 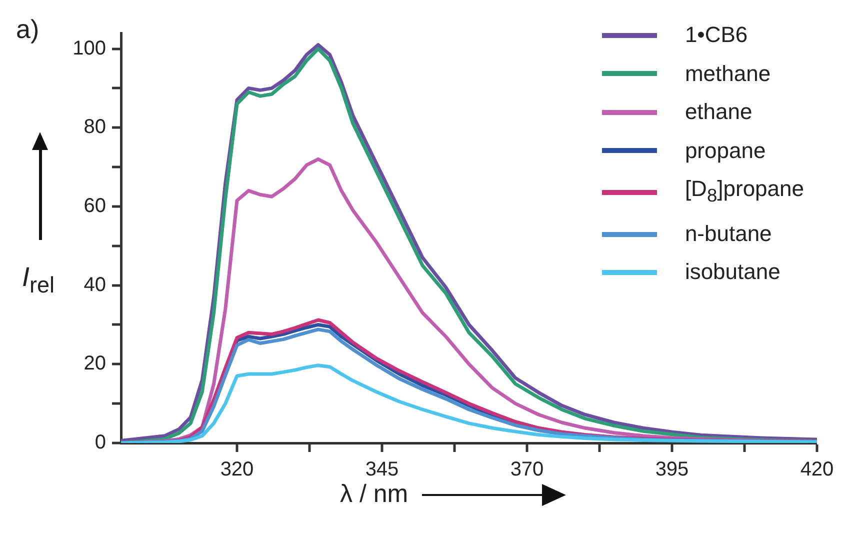 I want to click on legend-label: 1•CB6, so click(x=716, y=35).